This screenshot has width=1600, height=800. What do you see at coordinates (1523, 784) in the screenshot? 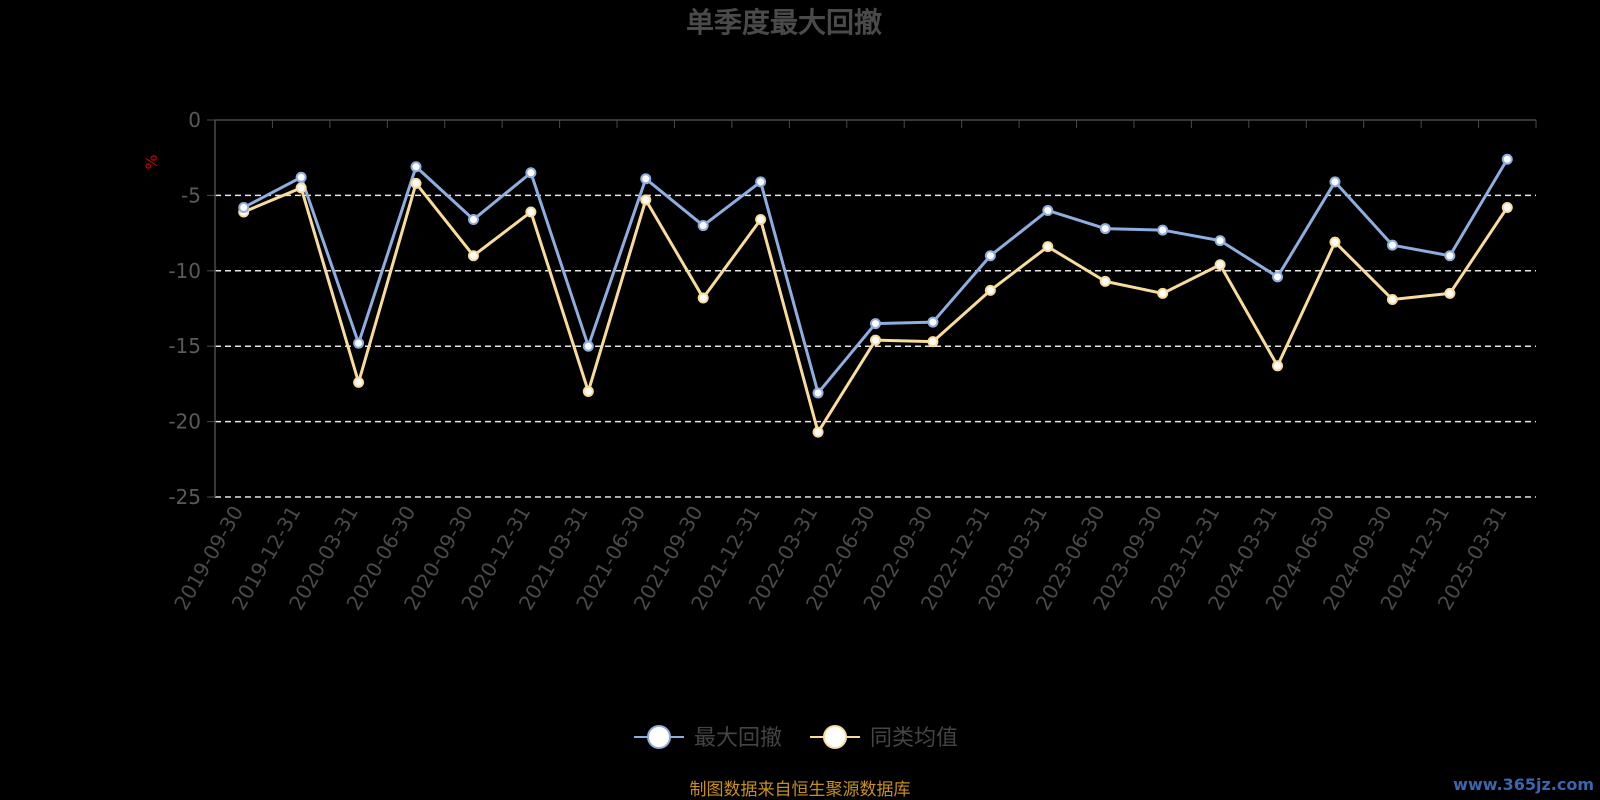
I see `watermark: www.365jz.com` at bounding box center [1523, 784].